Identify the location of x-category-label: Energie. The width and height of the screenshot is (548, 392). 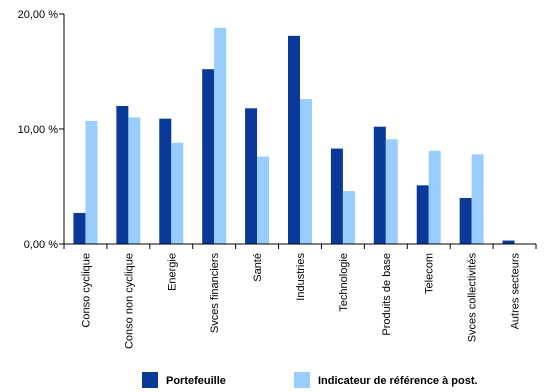
(172, 272).